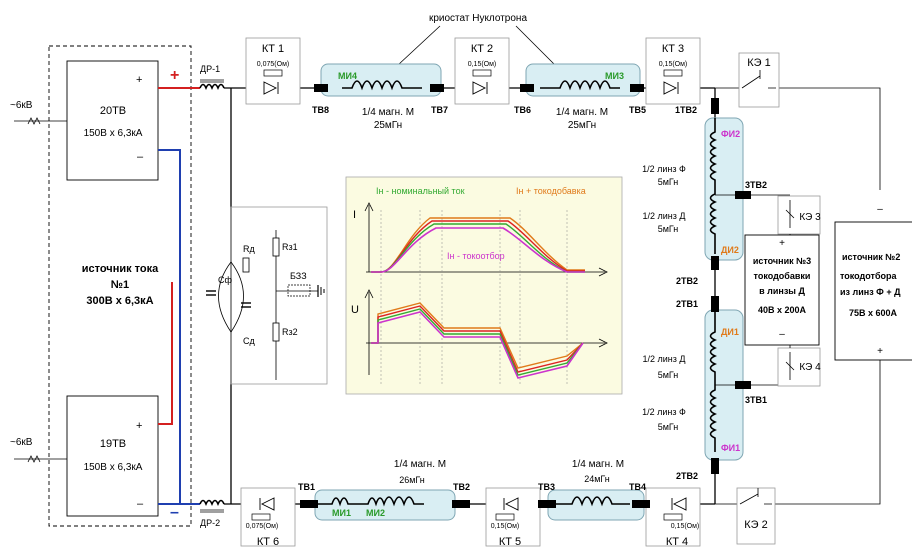 This screenshot has width=912, height=549. What do you see at coordinates (419, 45) in the screenshot?
I see `cryostat-pointer-left` at bounding box center [419, 45].